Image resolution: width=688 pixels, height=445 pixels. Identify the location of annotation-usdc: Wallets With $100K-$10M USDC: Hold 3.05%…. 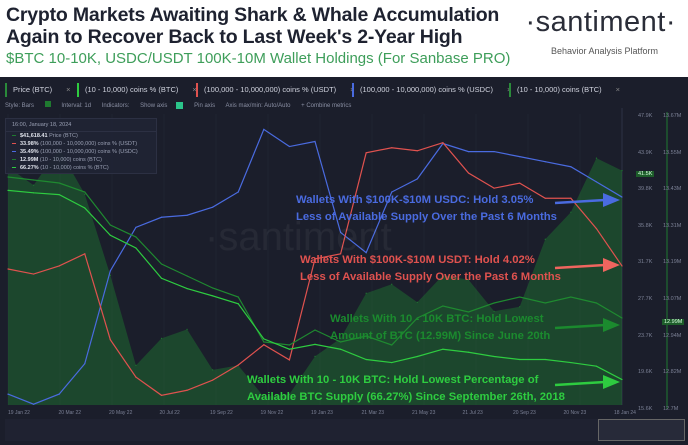
(426, 208).